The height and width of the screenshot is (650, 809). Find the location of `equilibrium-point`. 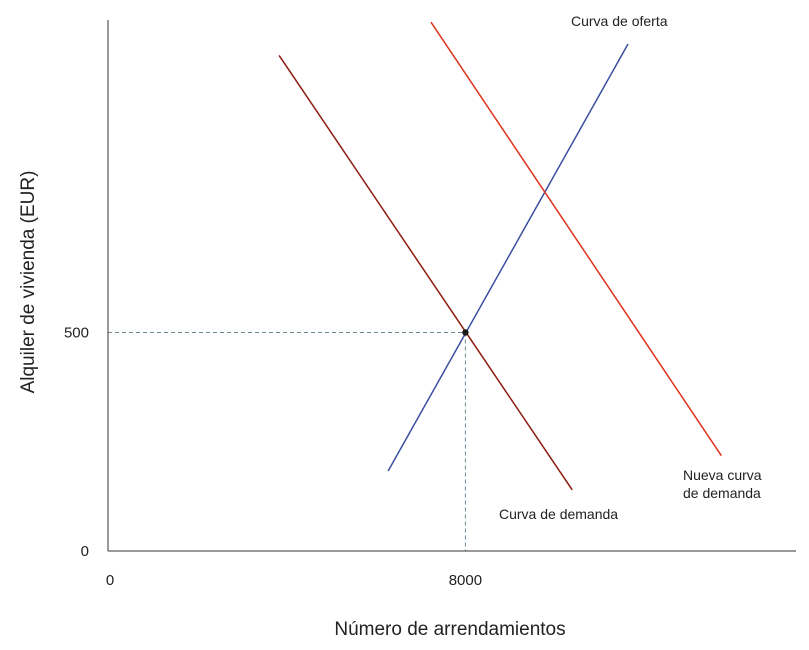

equilibrium-point is located at coordinates (465, 332).